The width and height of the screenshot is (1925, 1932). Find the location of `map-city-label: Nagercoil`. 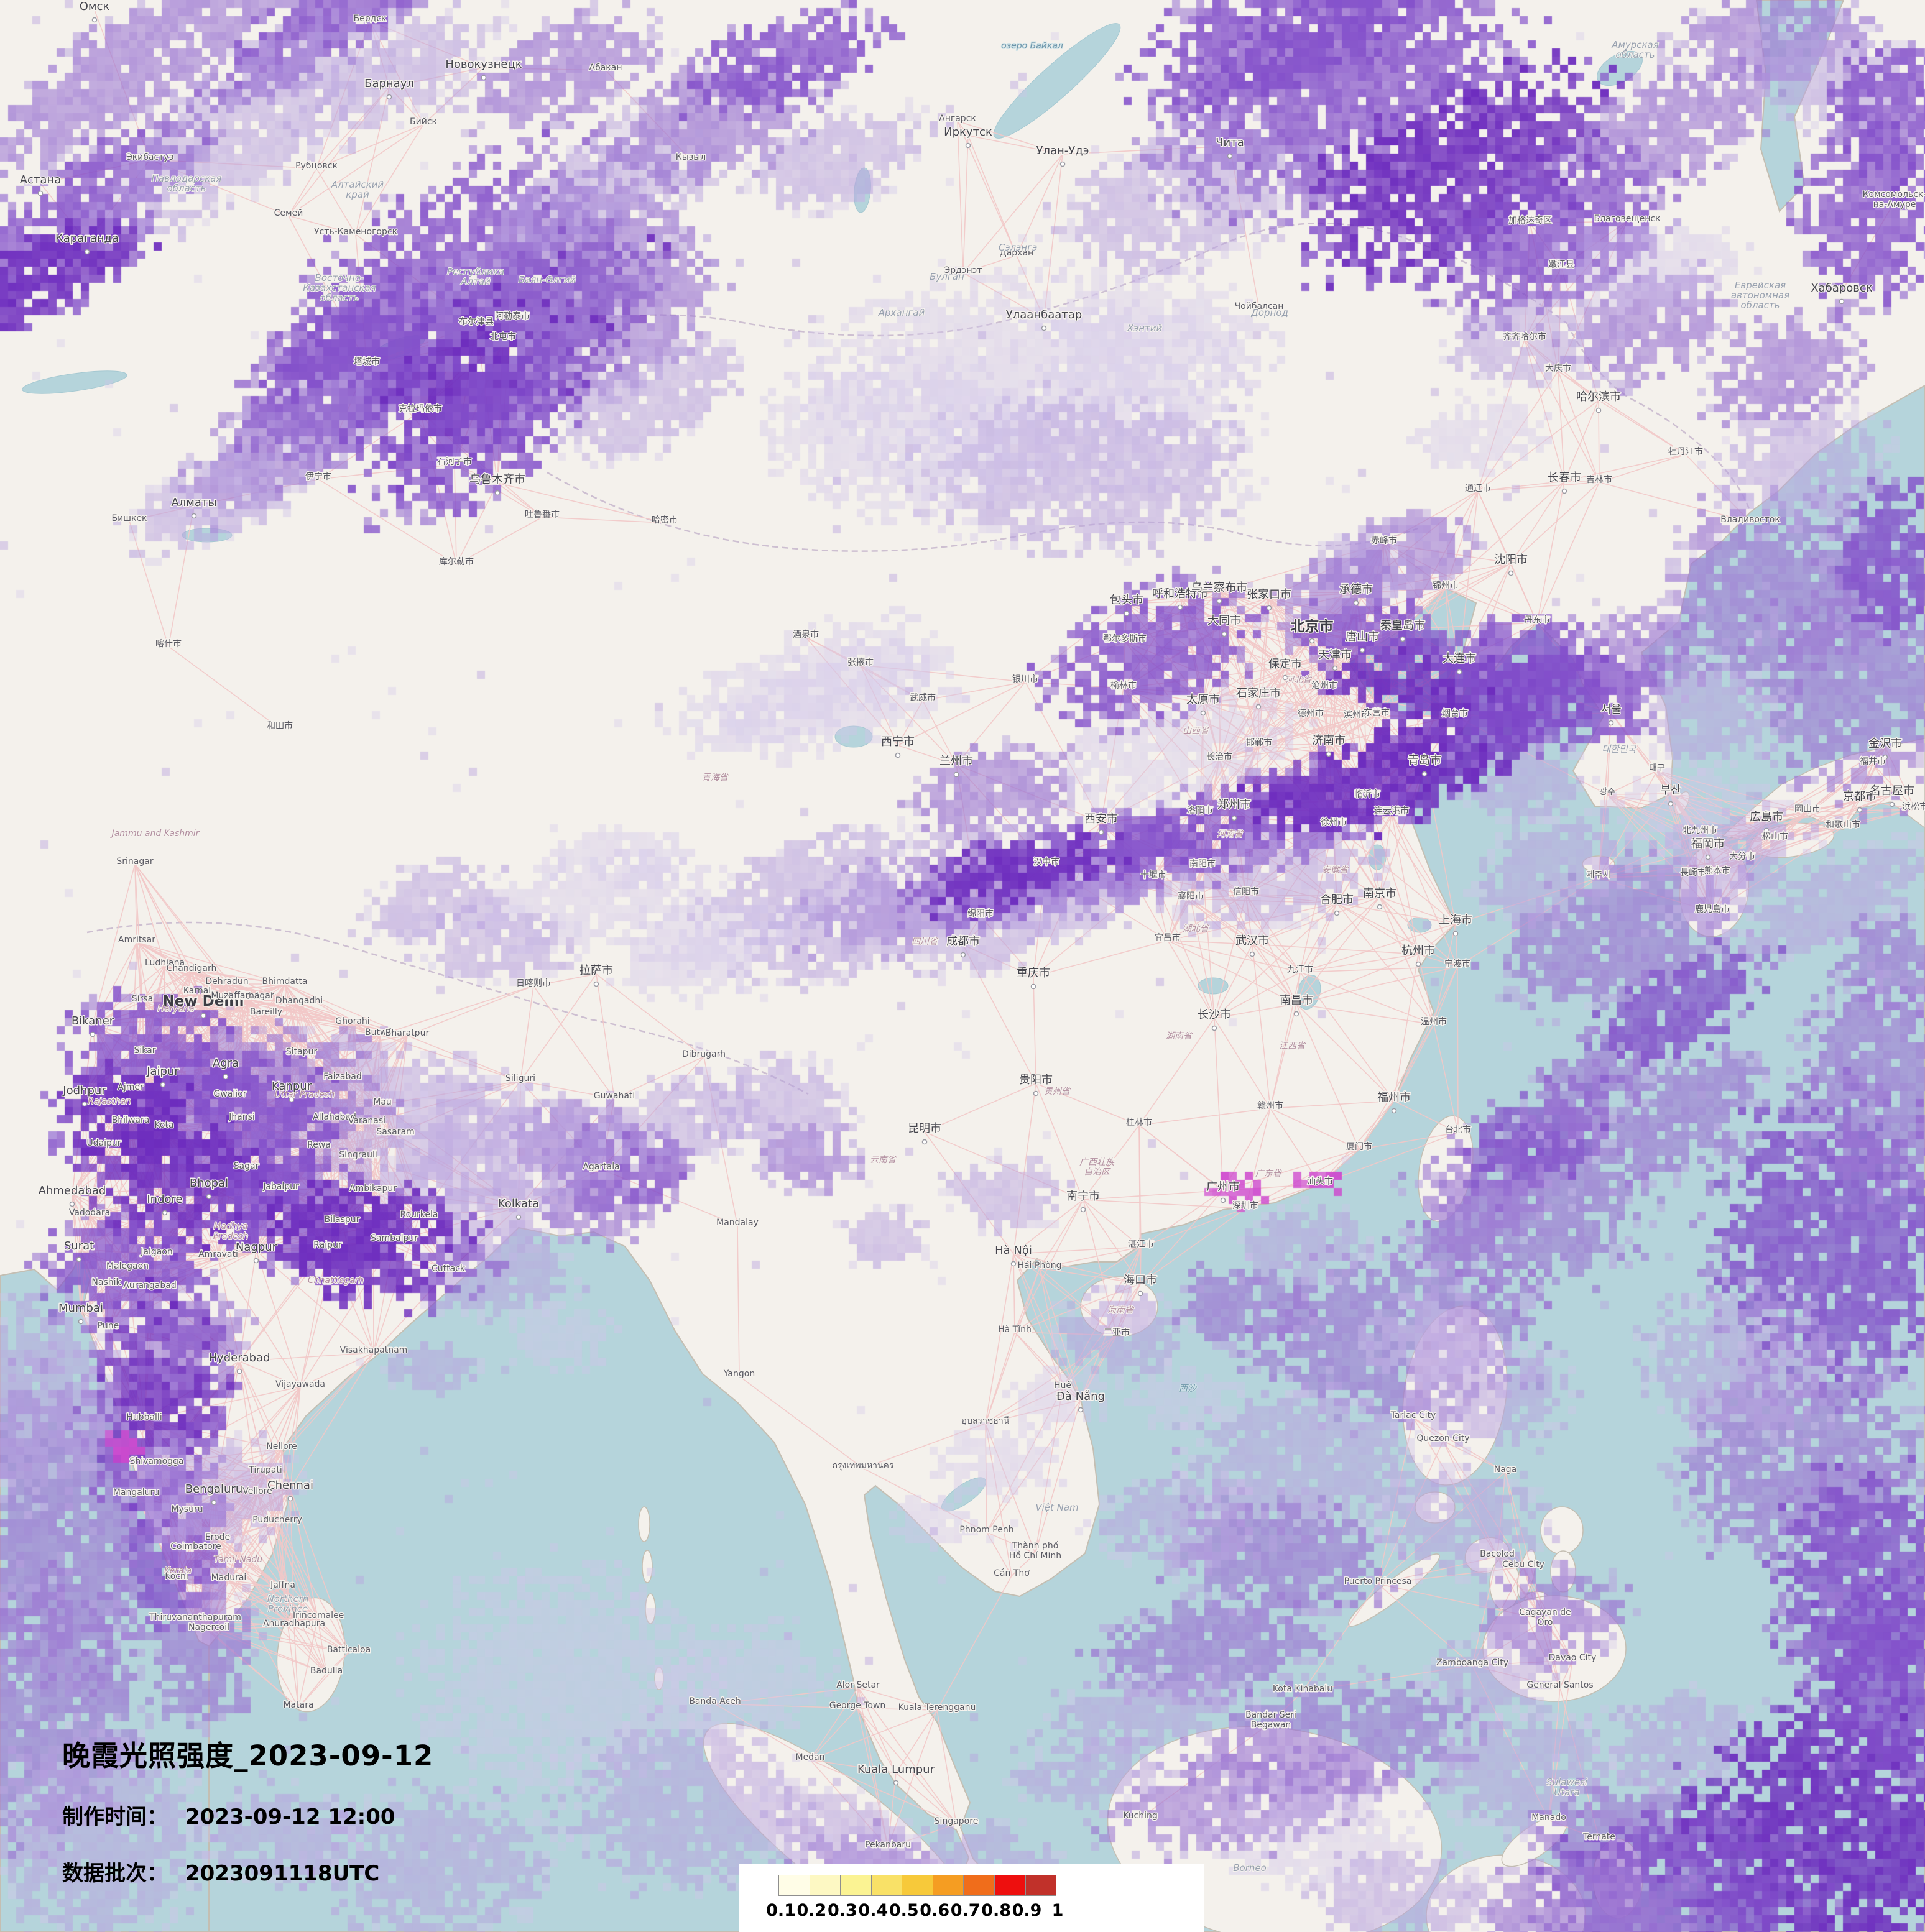

map-city-label: Nagercoil is located at coordinates (208, 1627).